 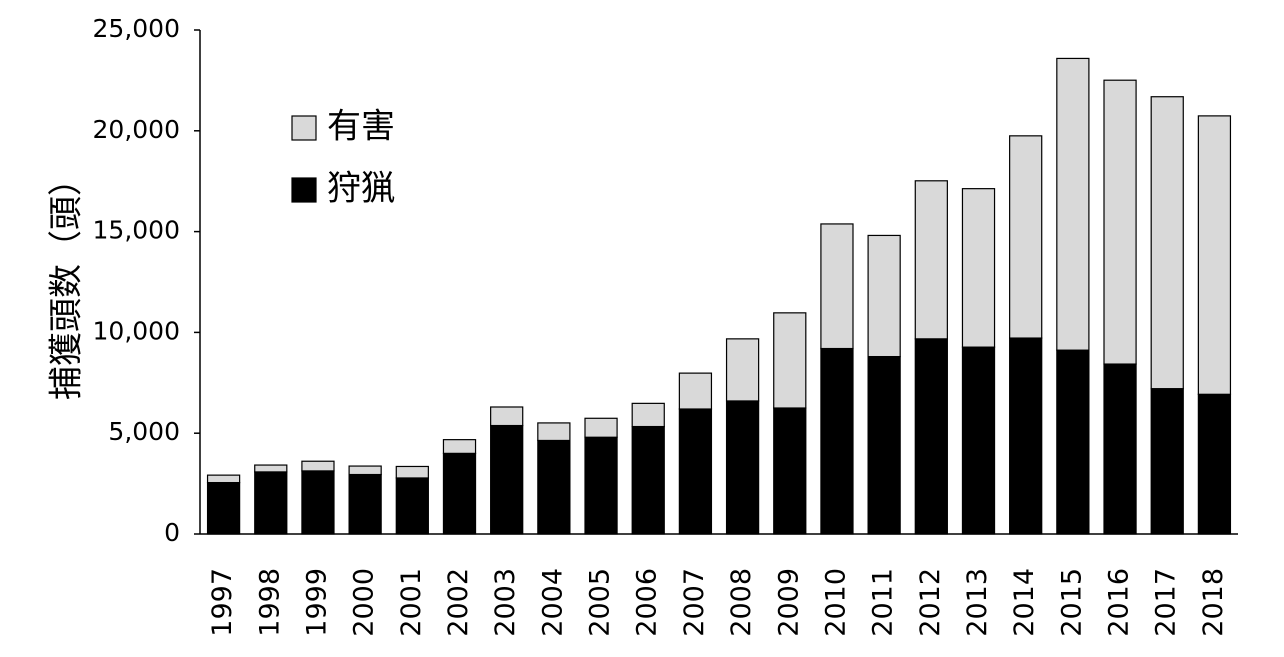 What do you see at coordinates (554, 487) in the screenshot?
I see `bar-hunting-2004` at bounding box center [554, 487].